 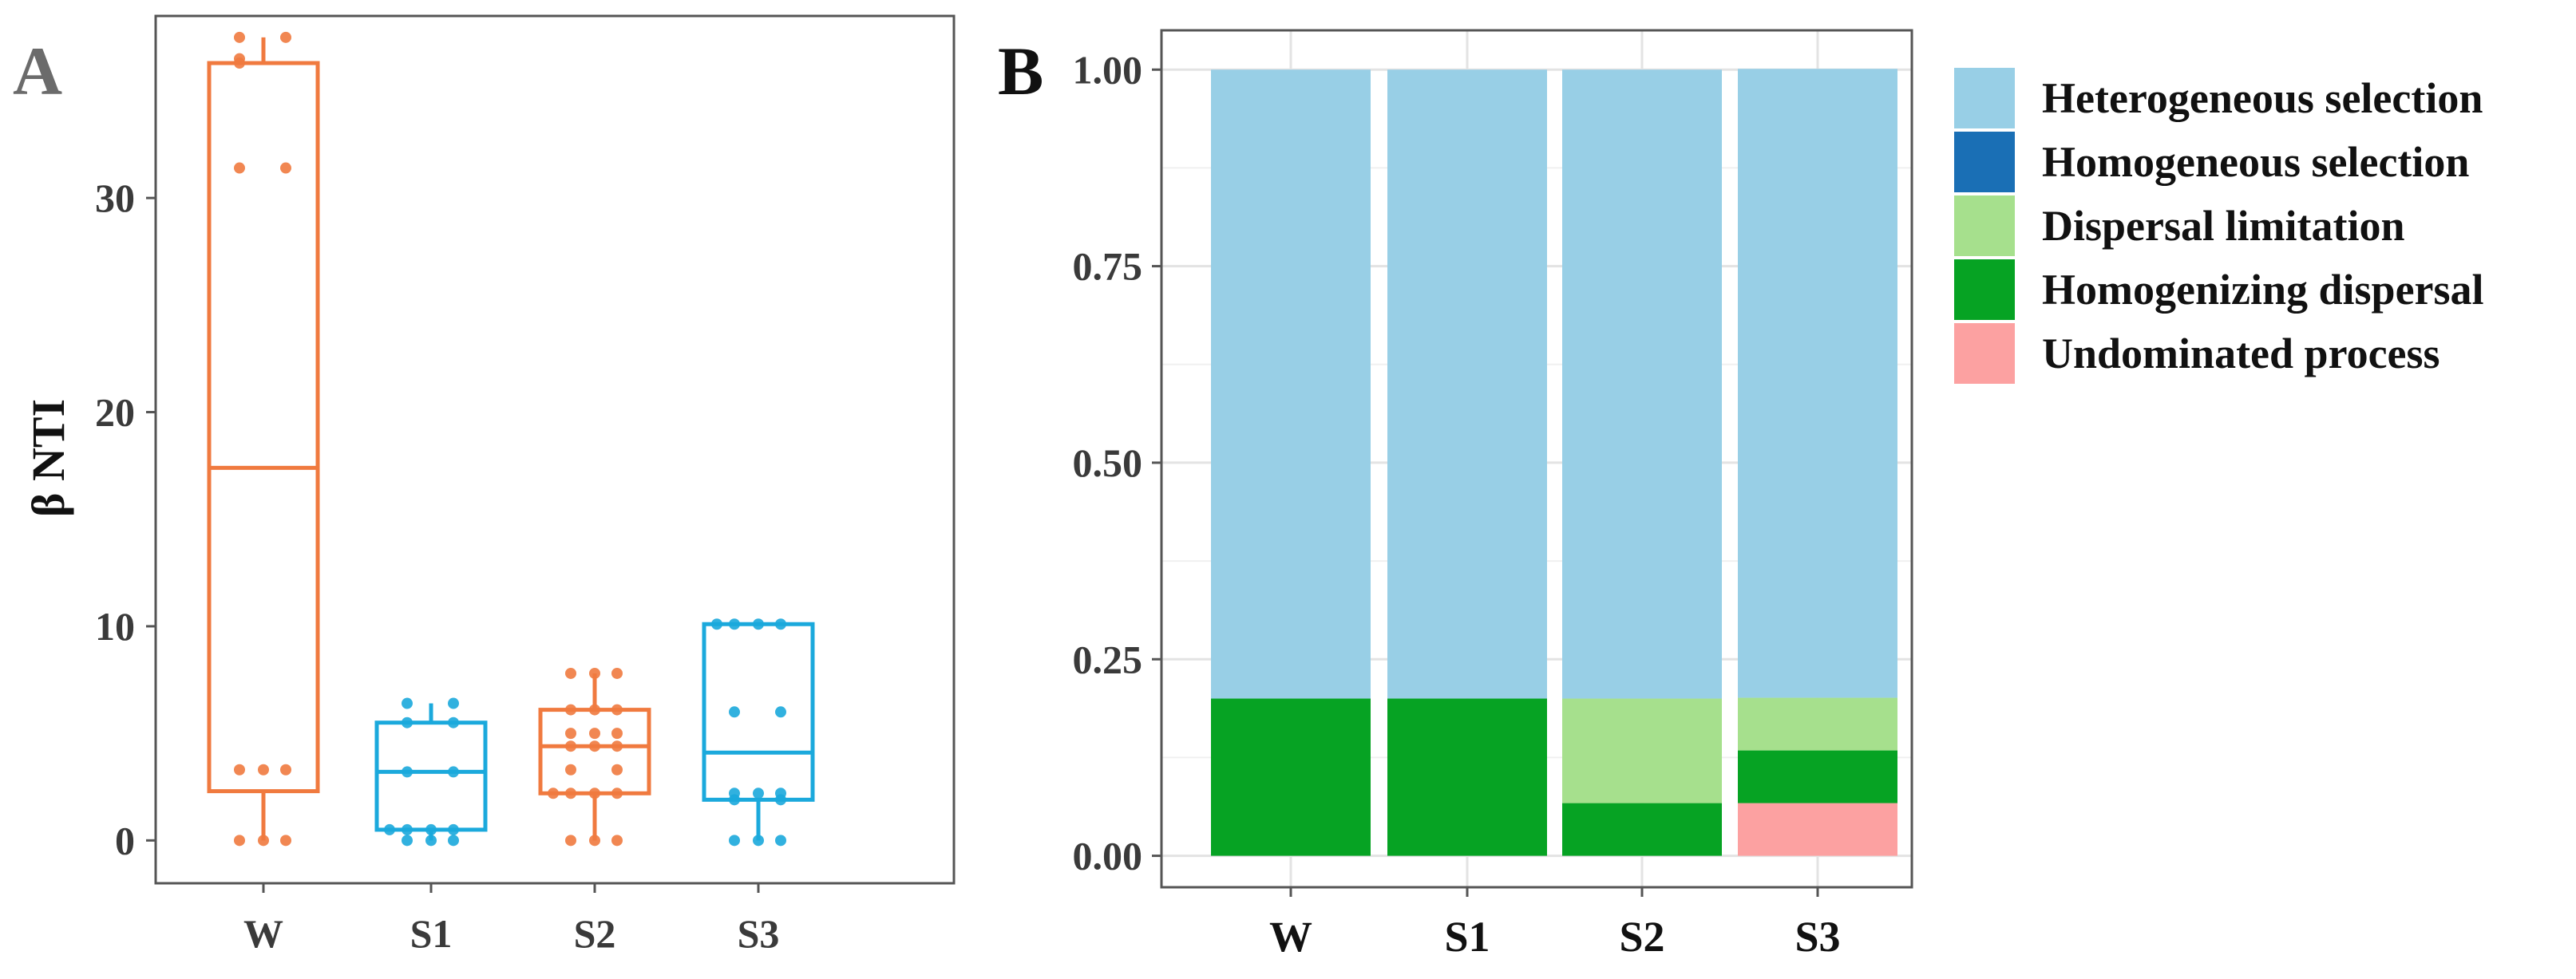 I want to click on panel-b-y-tick-label: 0.25, so click(x=1108, y=659).